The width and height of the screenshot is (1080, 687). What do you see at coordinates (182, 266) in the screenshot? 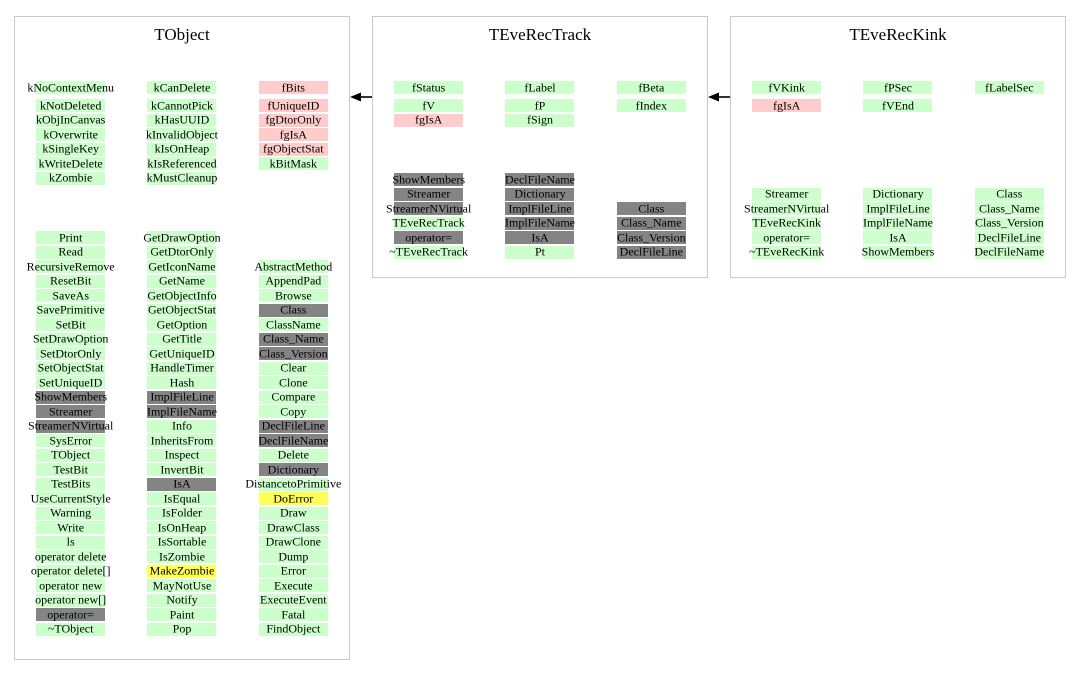
I see `member-geticonname: GetIconName` at bounding box center [182, 266].